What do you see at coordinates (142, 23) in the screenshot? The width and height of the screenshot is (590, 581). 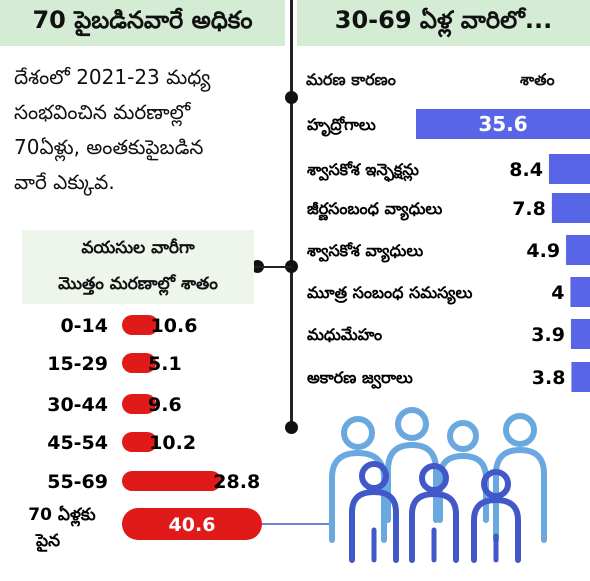 I see `left-header: 70 పైబడినవారే అధికం` at bounding box center [142, 23].